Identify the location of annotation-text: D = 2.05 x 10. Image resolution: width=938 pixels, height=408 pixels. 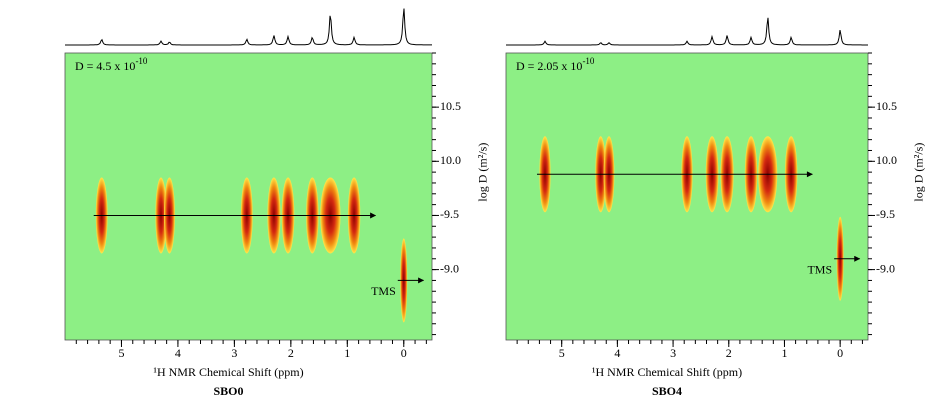
(549, 66).